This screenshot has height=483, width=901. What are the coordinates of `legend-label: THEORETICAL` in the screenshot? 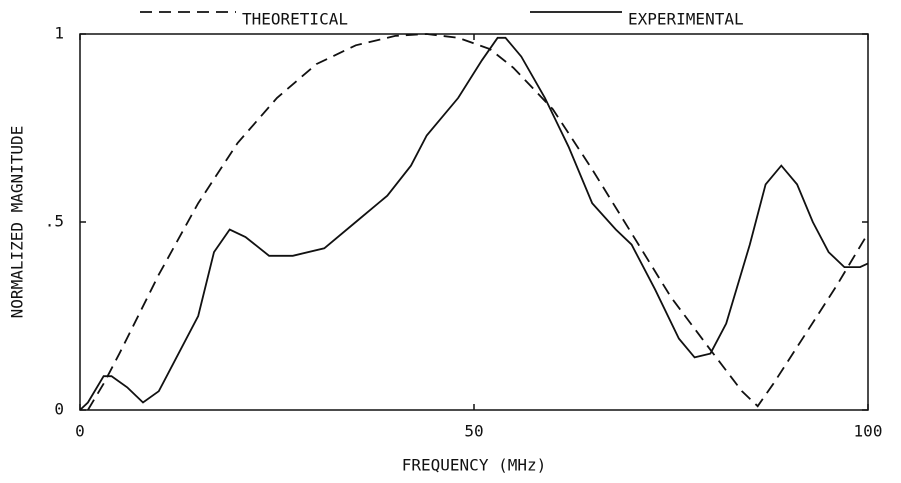 It's located at (295, 19).